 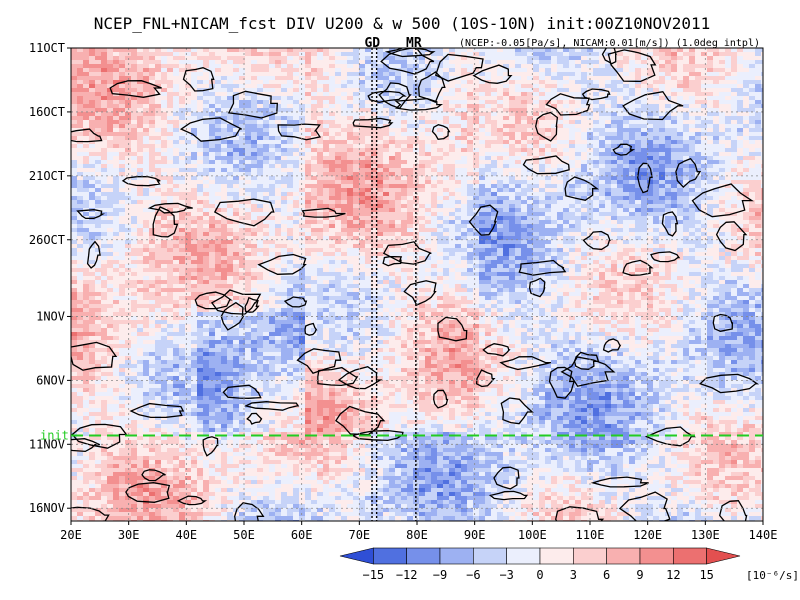 What do you see at coordinates (532, 535) in the screenshot?
I see `x-tick-label: 100E` at bounding box center [532, 535].